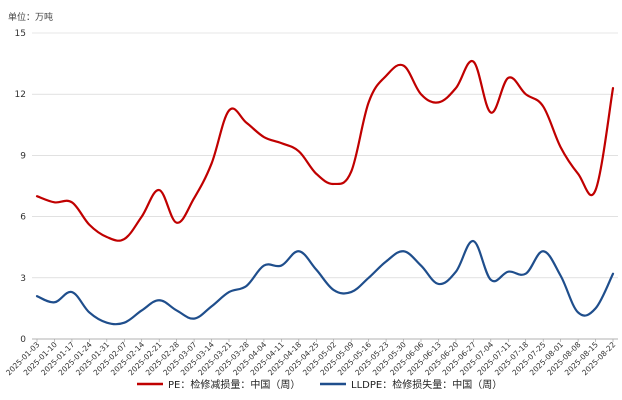  I want to click on y-tick-label: 15, so click(20, 34).